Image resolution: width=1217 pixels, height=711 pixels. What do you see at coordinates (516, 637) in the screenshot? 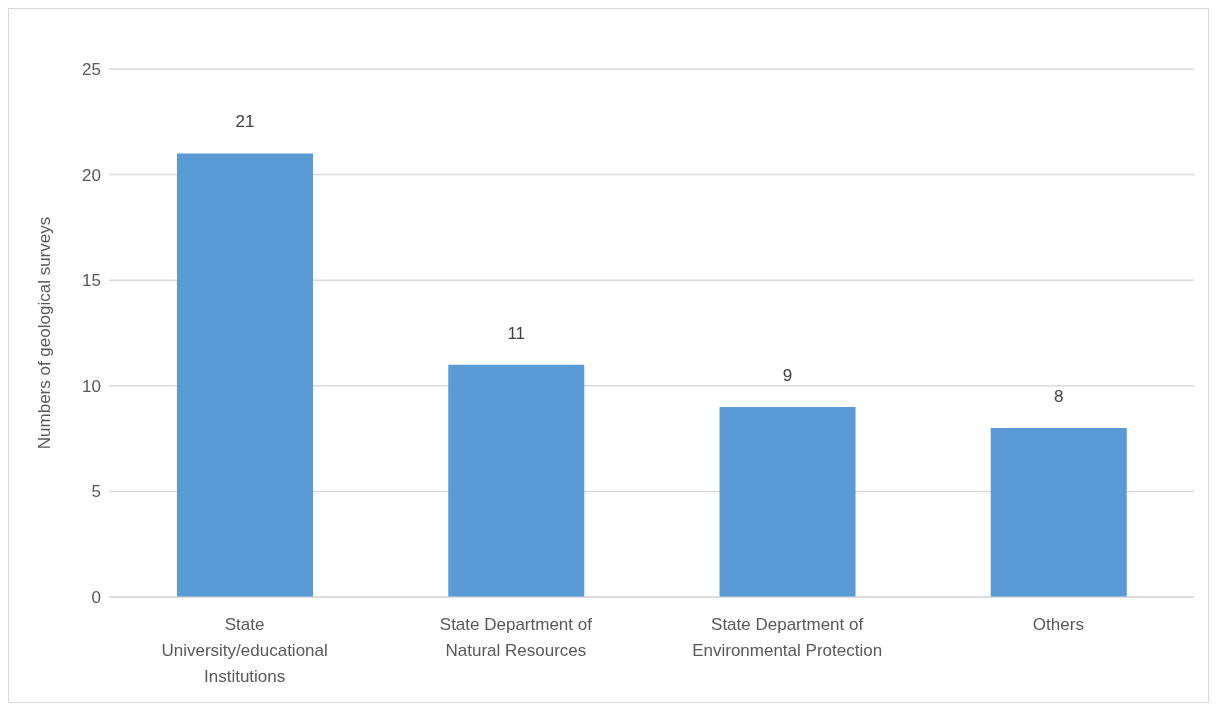
I see `x-tick-label: State Department of Natural Resources` at bounding box center [516, 637].